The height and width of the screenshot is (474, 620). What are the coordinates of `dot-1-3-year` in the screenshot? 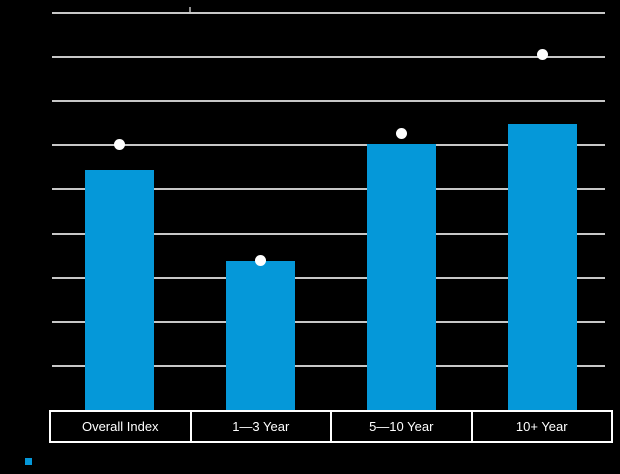 It's located at (260, 260).